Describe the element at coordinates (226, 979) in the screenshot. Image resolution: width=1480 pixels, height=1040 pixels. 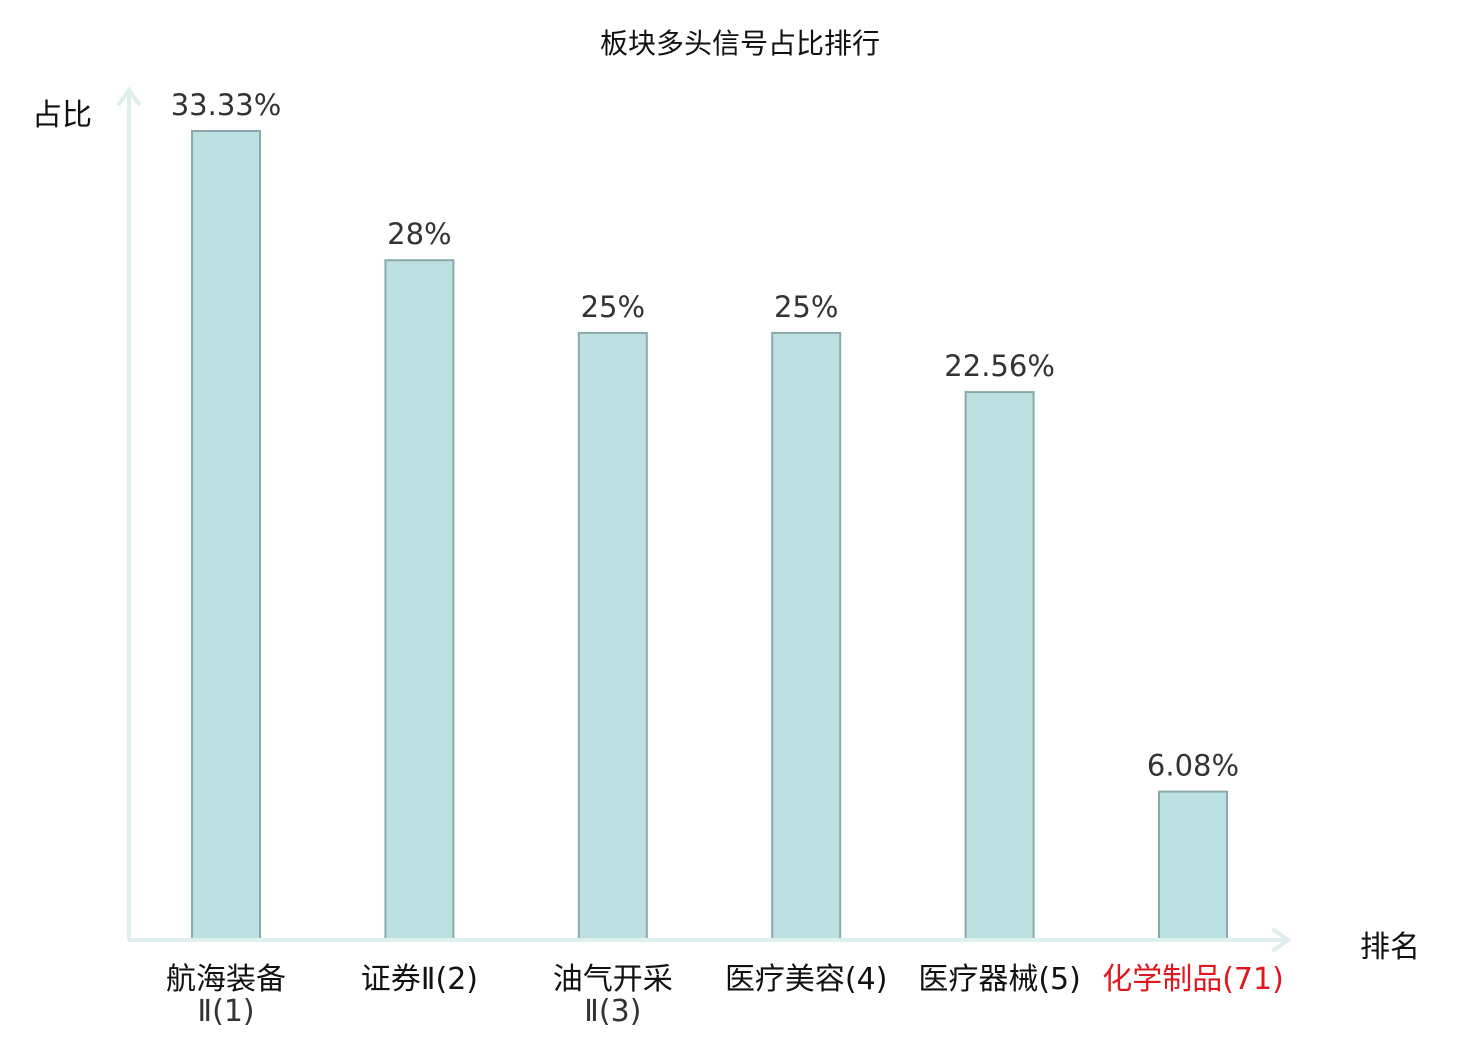
I see `category-label-line1: 航海装备` at that location.